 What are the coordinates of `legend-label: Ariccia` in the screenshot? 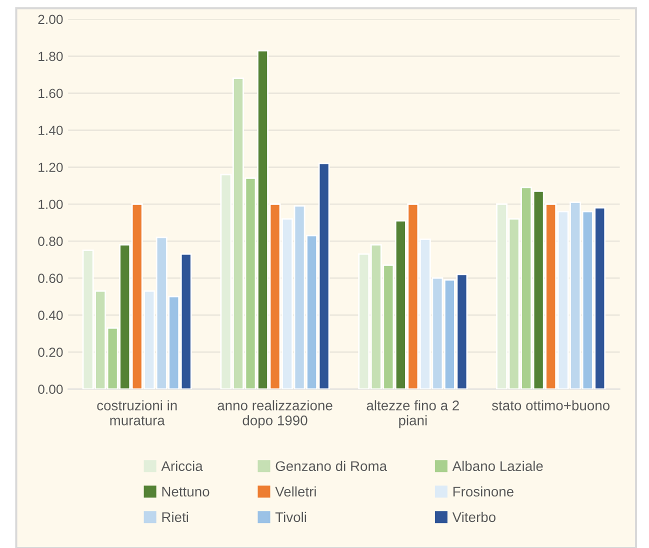 It's located at (182, 466).